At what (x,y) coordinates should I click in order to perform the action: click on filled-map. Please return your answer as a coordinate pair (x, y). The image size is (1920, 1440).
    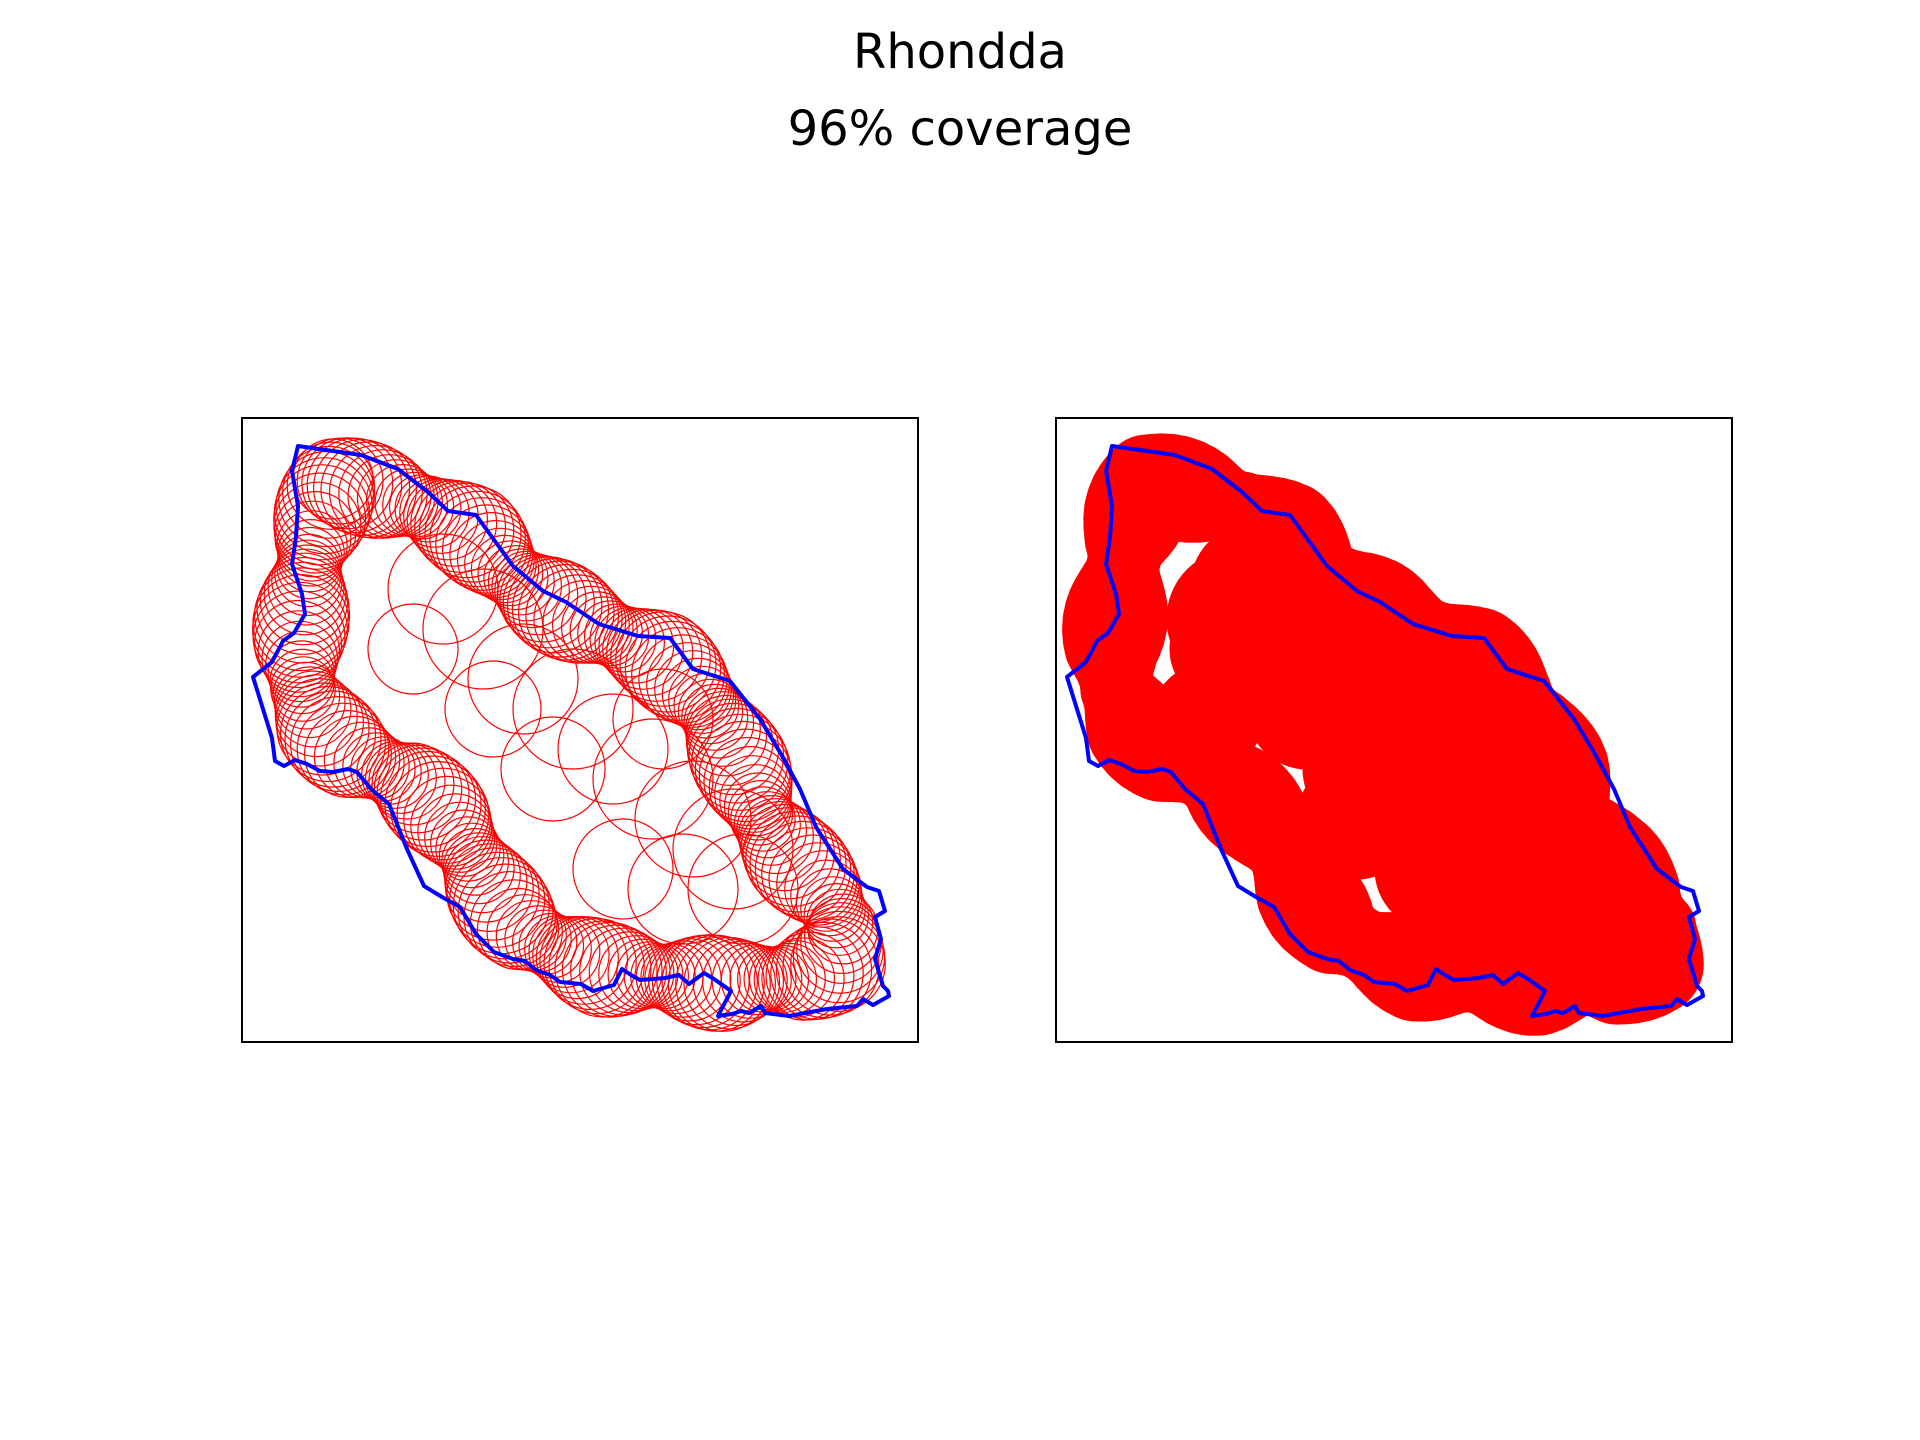
    Looking at the image, I should click on (1383, 734).